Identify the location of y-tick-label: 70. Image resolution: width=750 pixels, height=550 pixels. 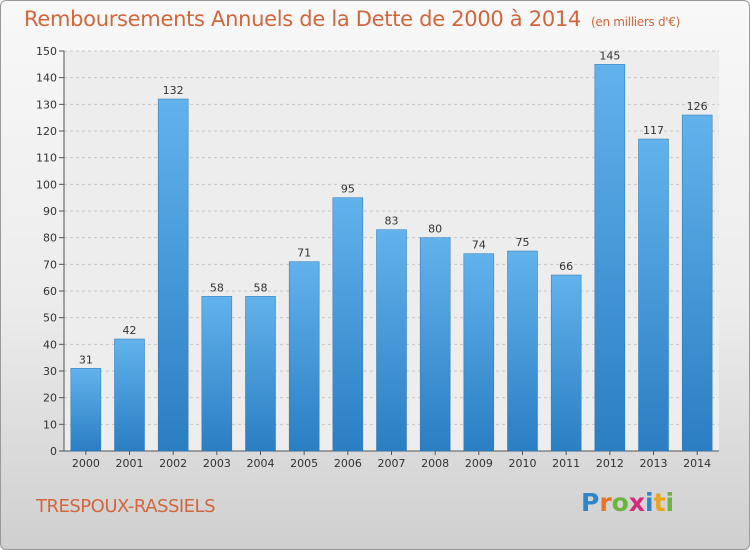
(50, 264).